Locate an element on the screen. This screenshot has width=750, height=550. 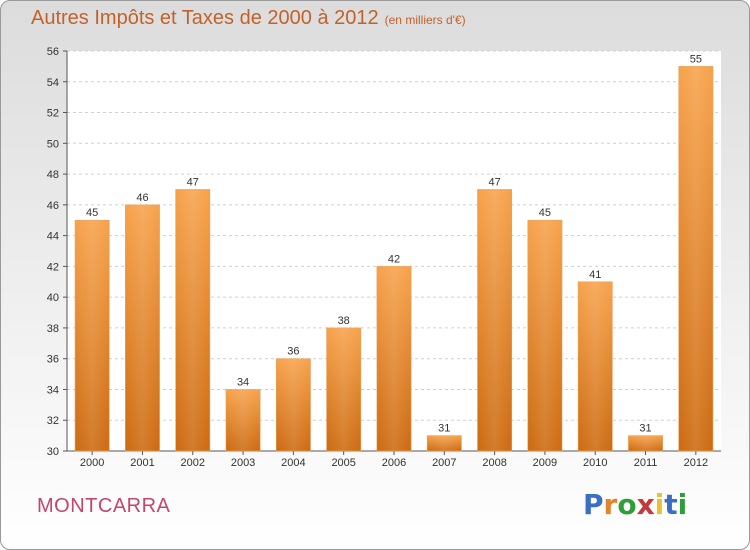
x-tick-label: 2008 is located at coordinates (494, 463).